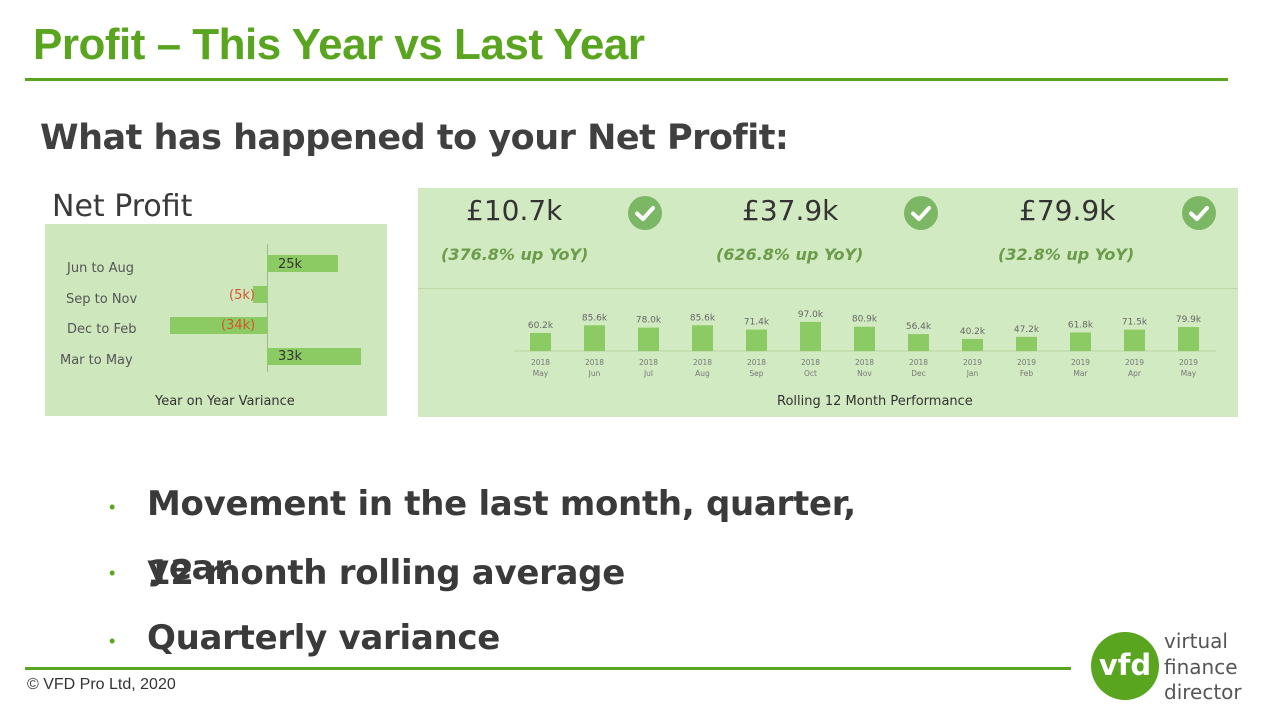 This screenshot has width=1280, height=720. I want to click on variance-axis, so click(267, 308).